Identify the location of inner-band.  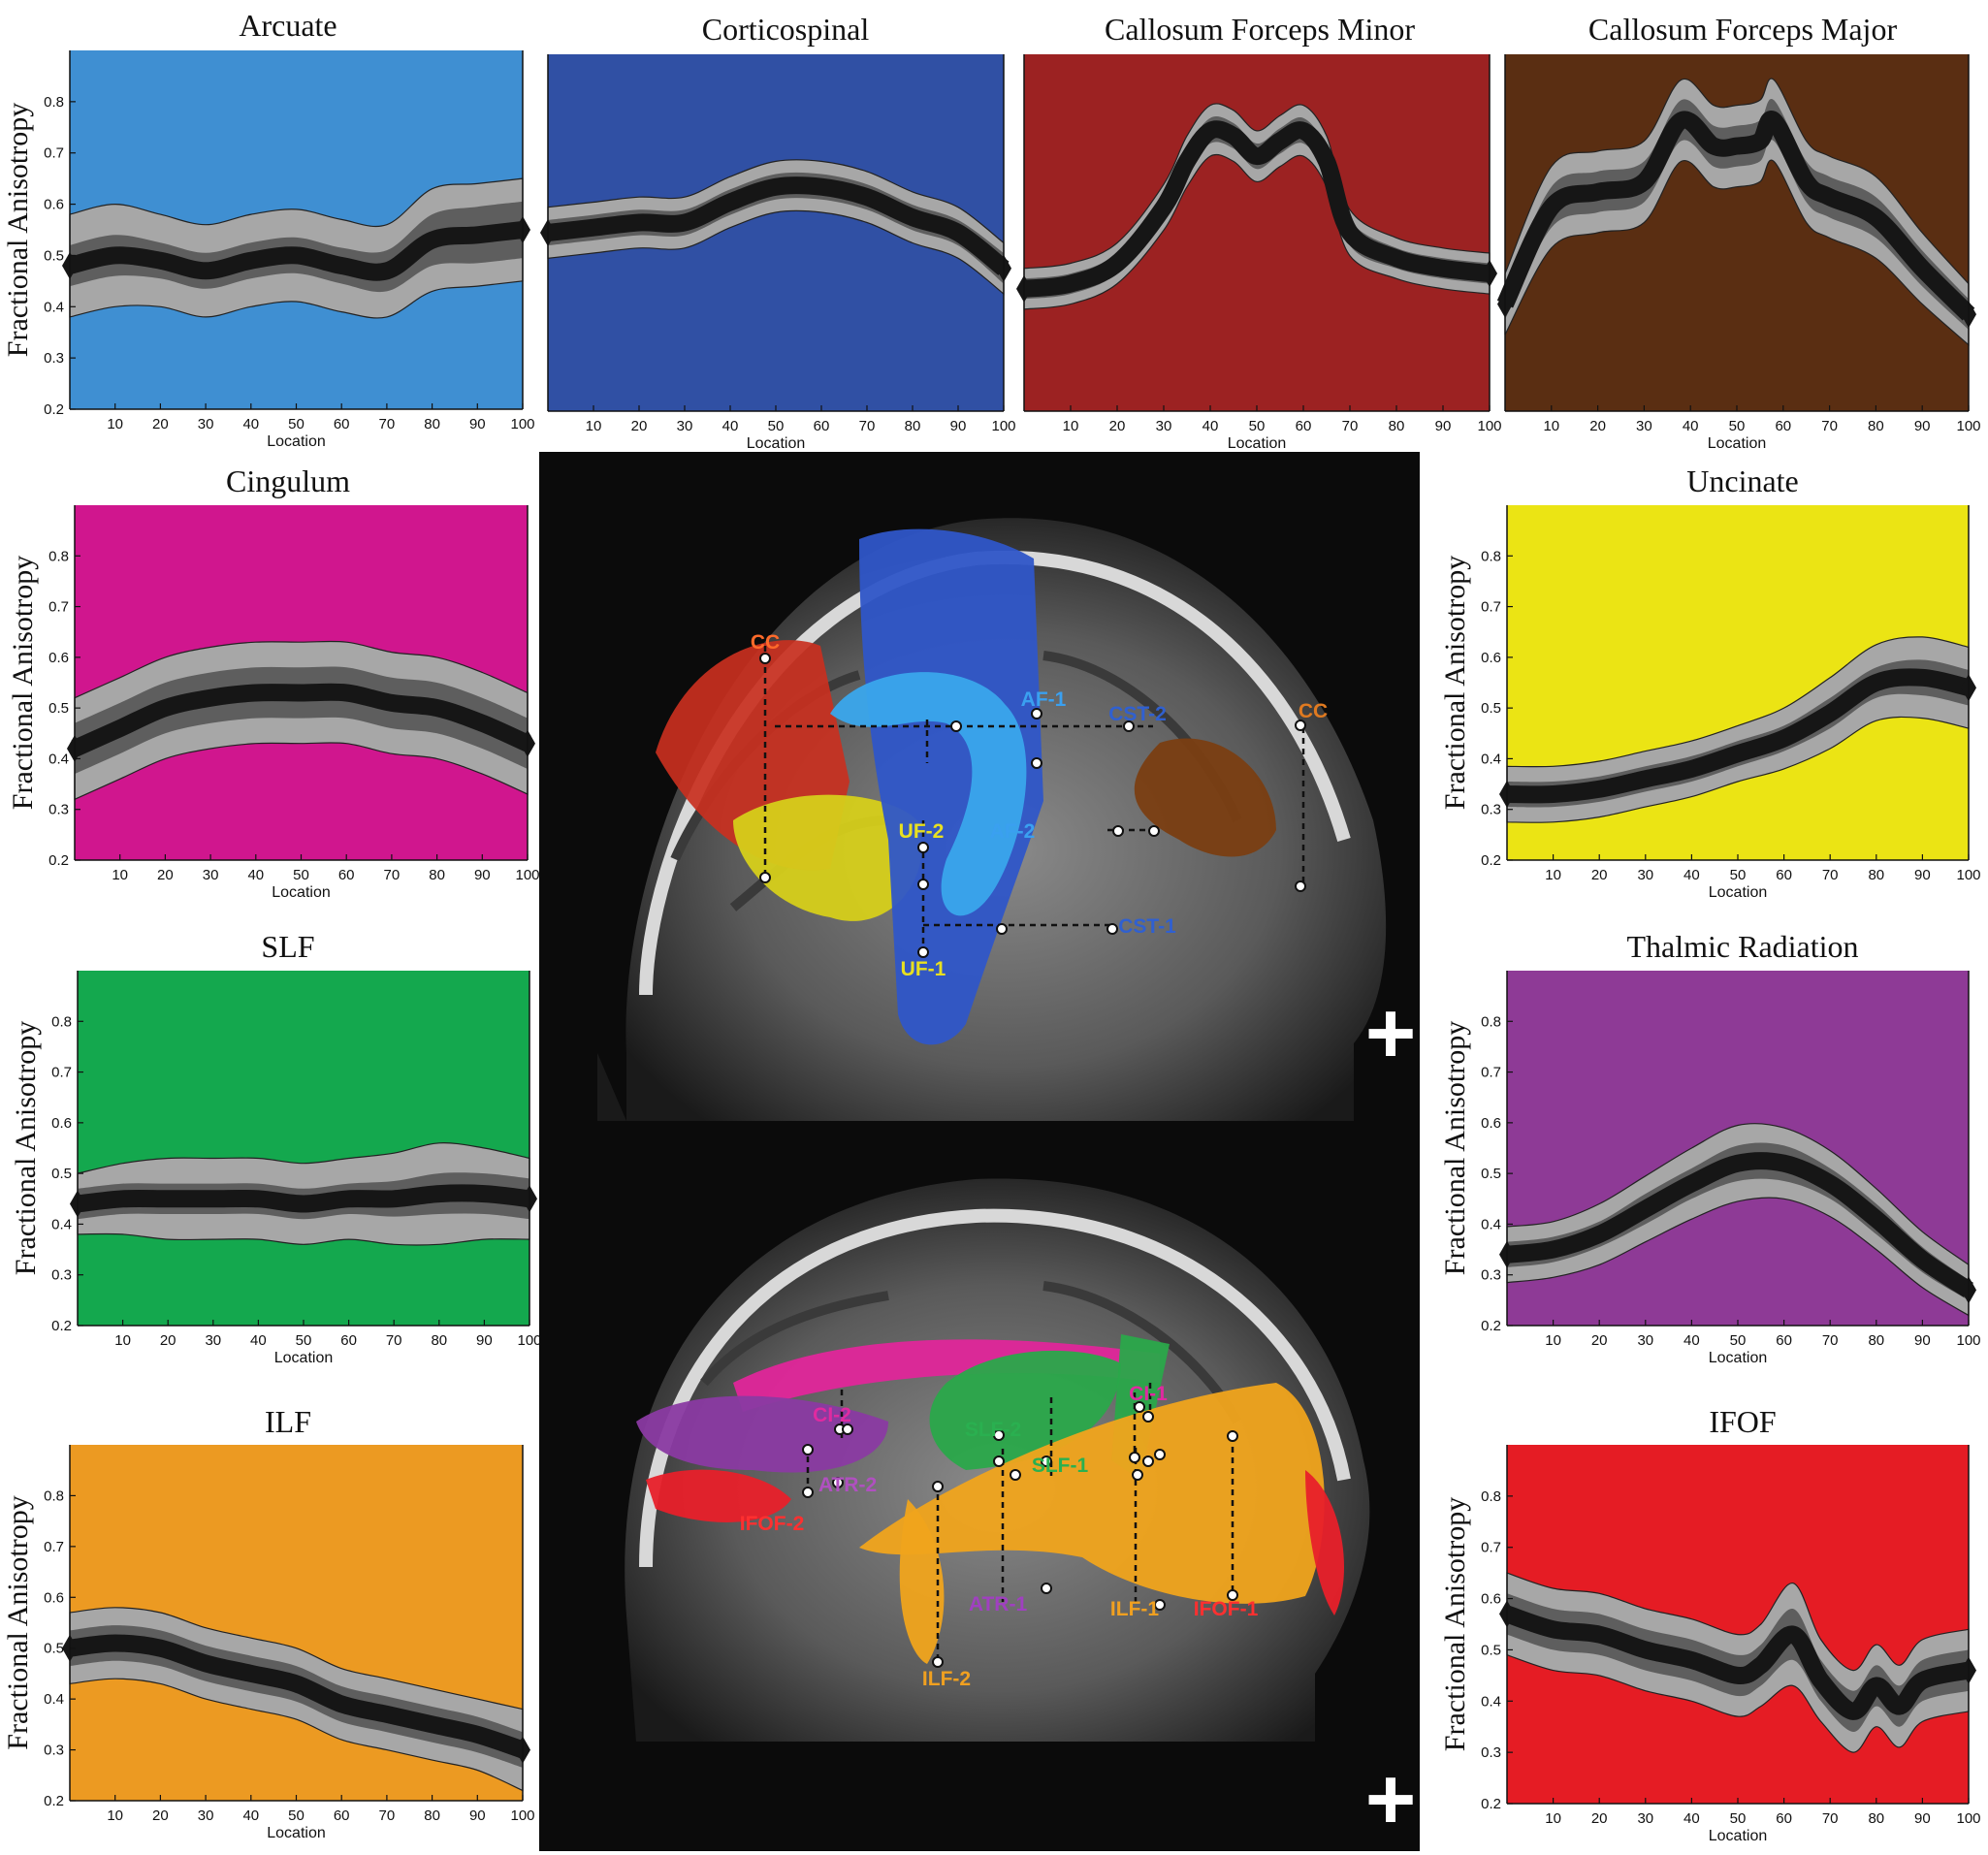
(1738, 1663).